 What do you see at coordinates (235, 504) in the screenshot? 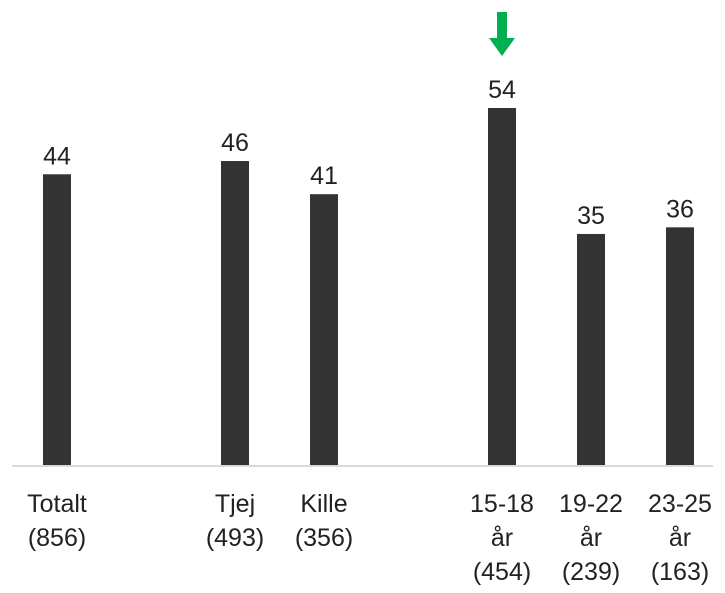
I see `category-label-2-line-1: Tjej` at bounding box center [235, 504].